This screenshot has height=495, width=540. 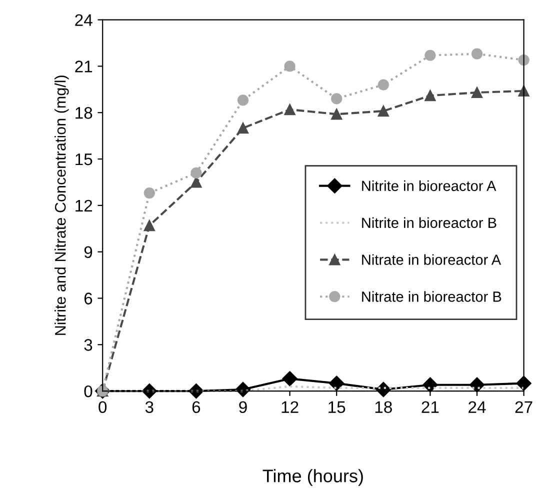 I want to click on x-tick-label: 24, so click(x=477, y=407).